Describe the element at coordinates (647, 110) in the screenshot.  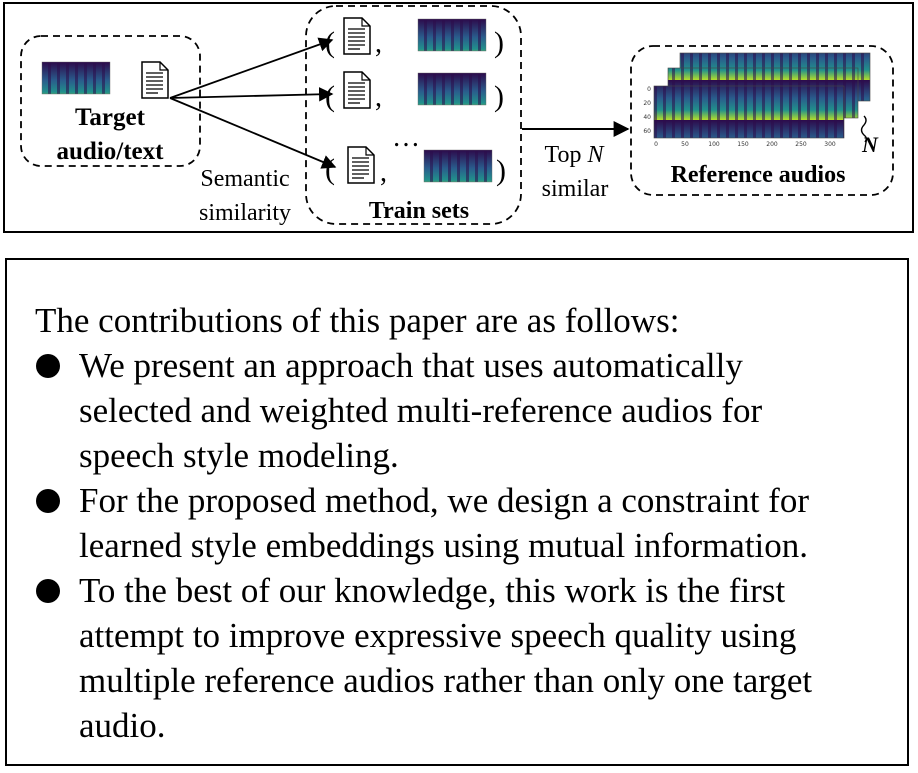
I see `spectrogram-y-ticks: 0 20 40 60` at that location.